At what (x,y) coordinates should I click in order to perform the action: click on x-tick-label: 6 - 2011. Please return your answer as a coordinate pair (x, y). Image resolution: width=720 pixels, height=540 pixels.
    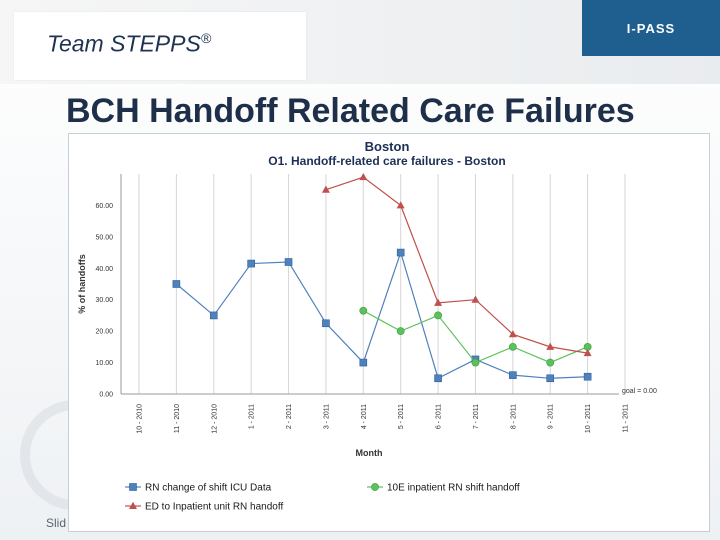
    Looking at the image, I should click on (439, 416).